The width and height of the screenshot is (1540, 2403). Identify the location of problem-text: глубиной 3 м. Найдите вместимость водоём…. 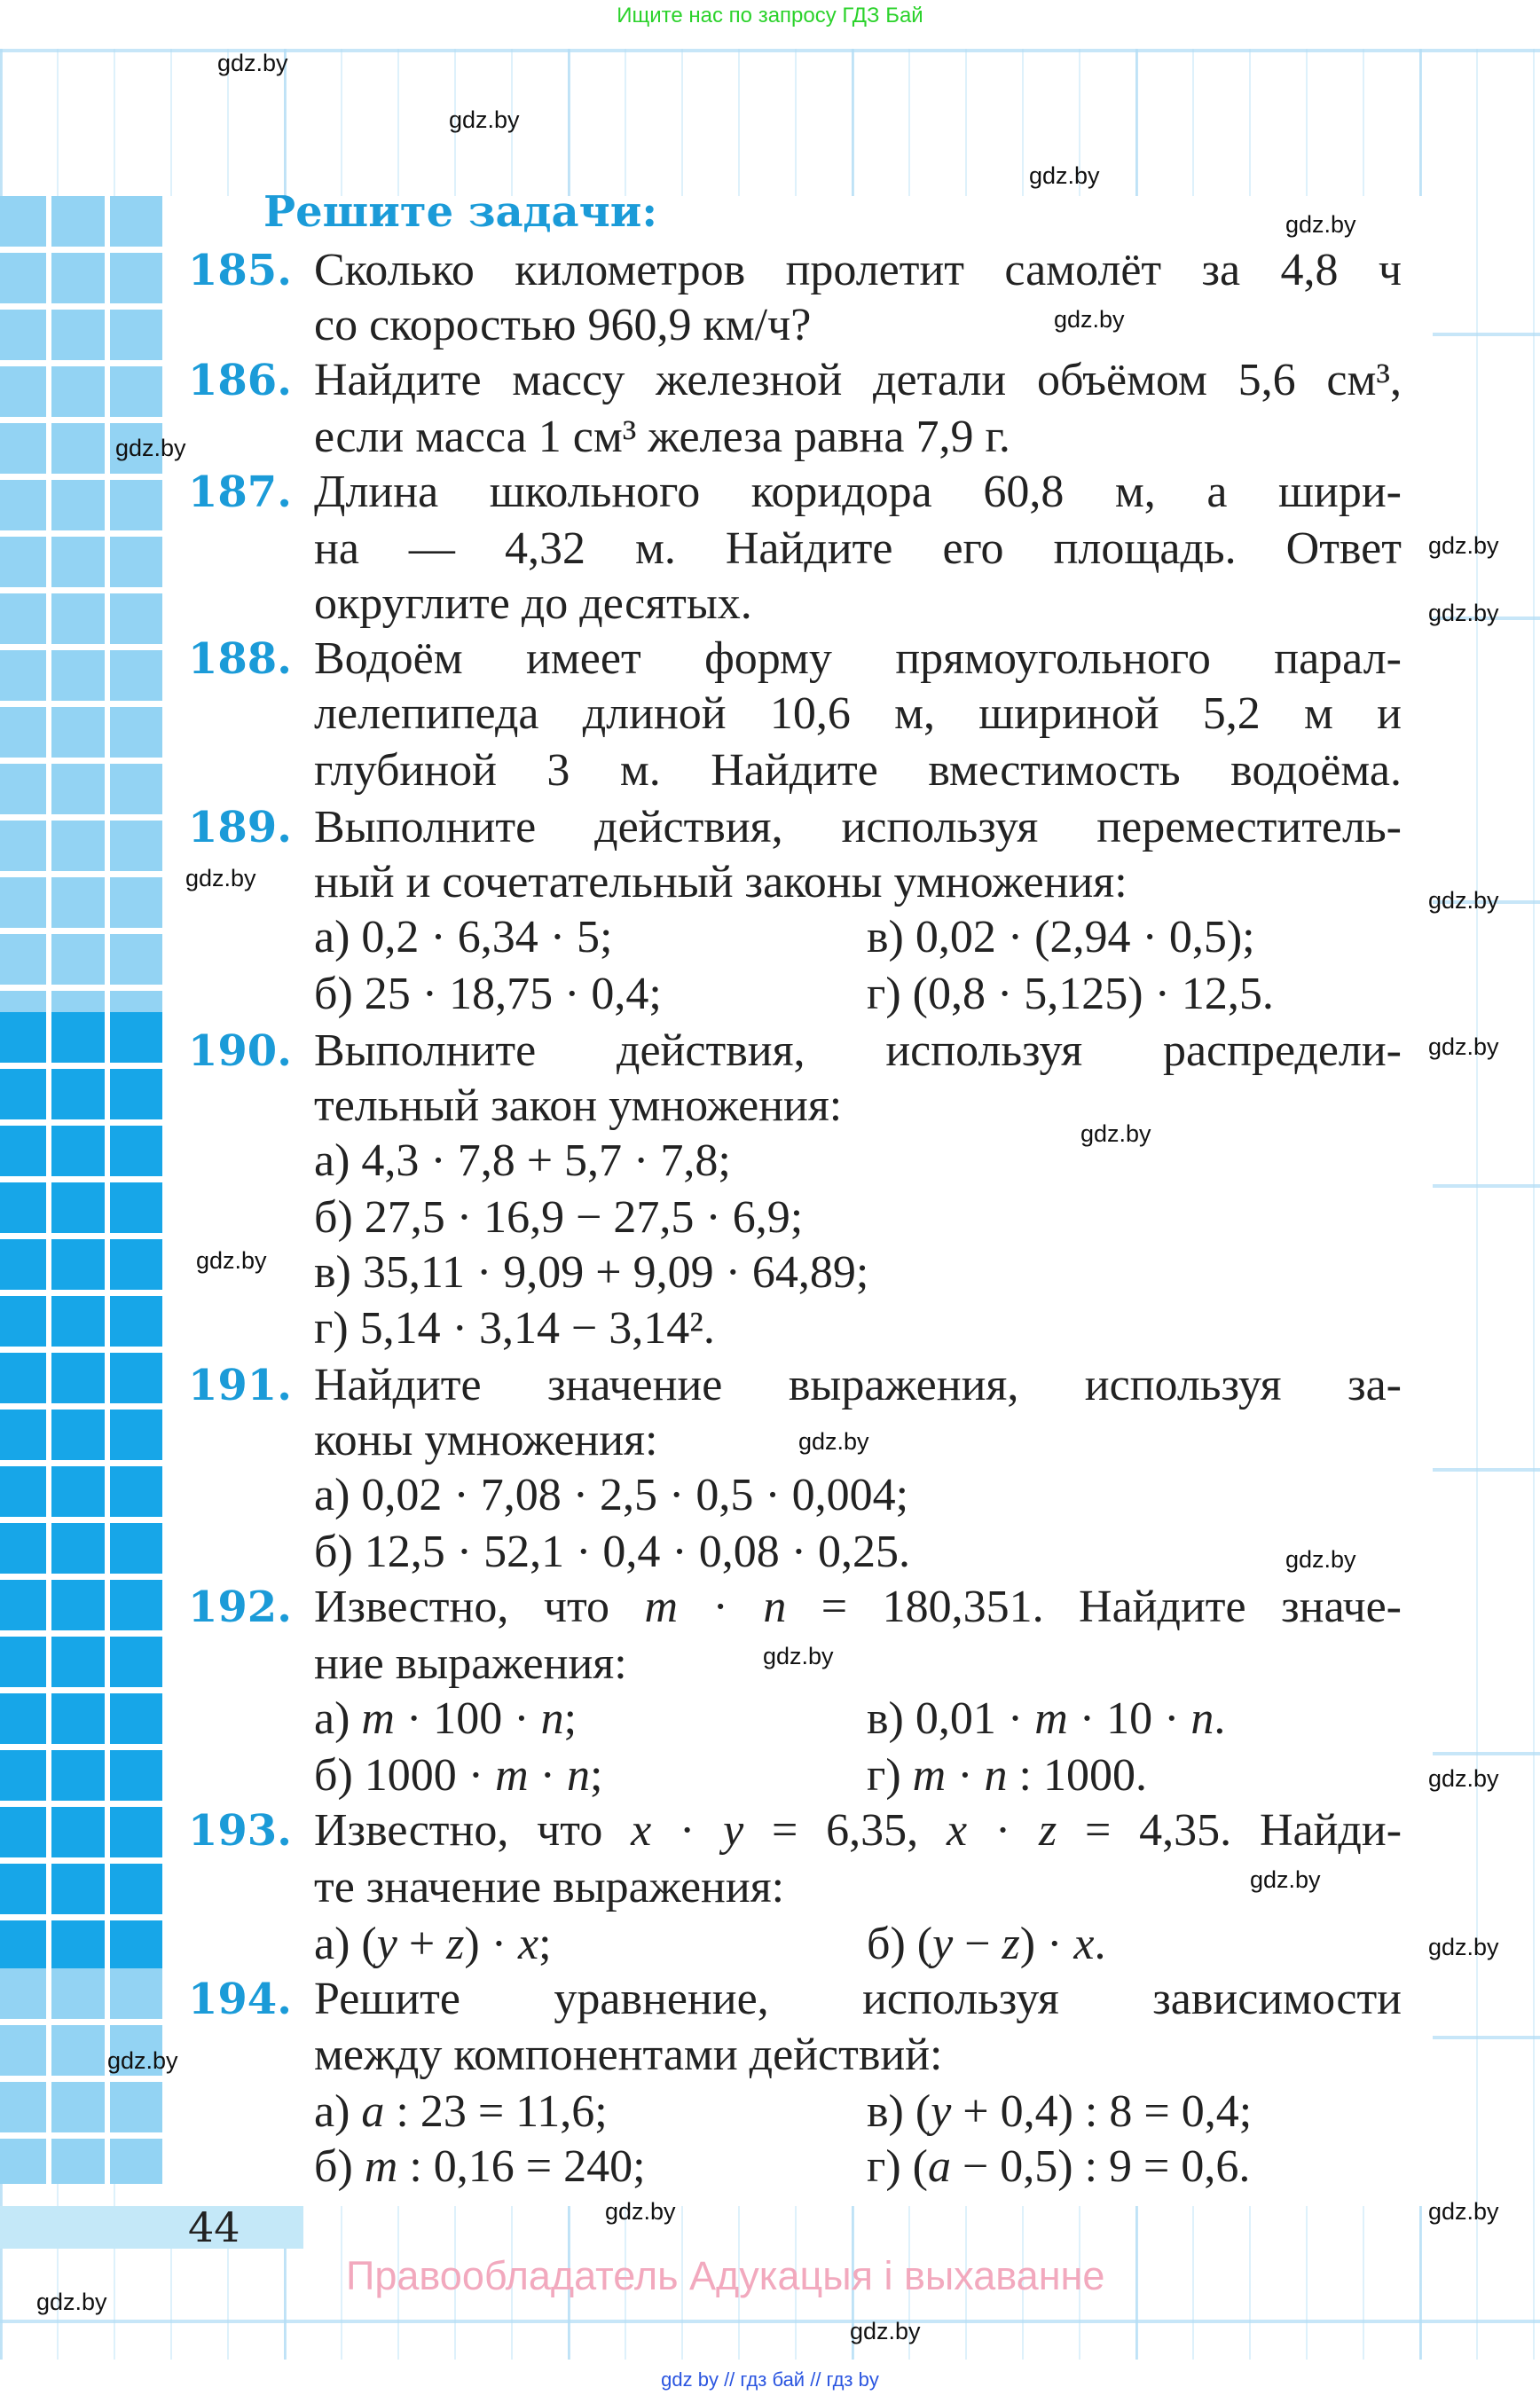
(858, 771).